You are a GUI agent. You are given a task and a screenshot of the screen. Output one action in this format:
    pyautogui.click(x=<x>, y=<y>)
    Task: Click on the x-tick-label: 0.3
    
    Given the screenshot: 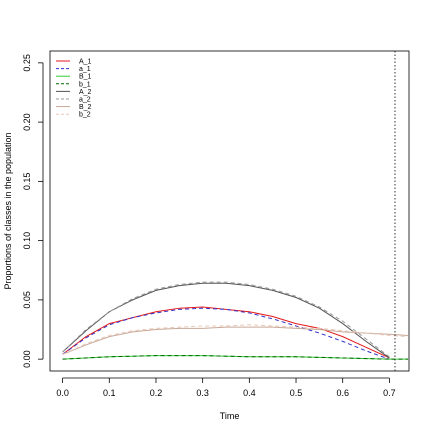 What is the action you would take?
    pyautogui.click(x=202, y=393)
    